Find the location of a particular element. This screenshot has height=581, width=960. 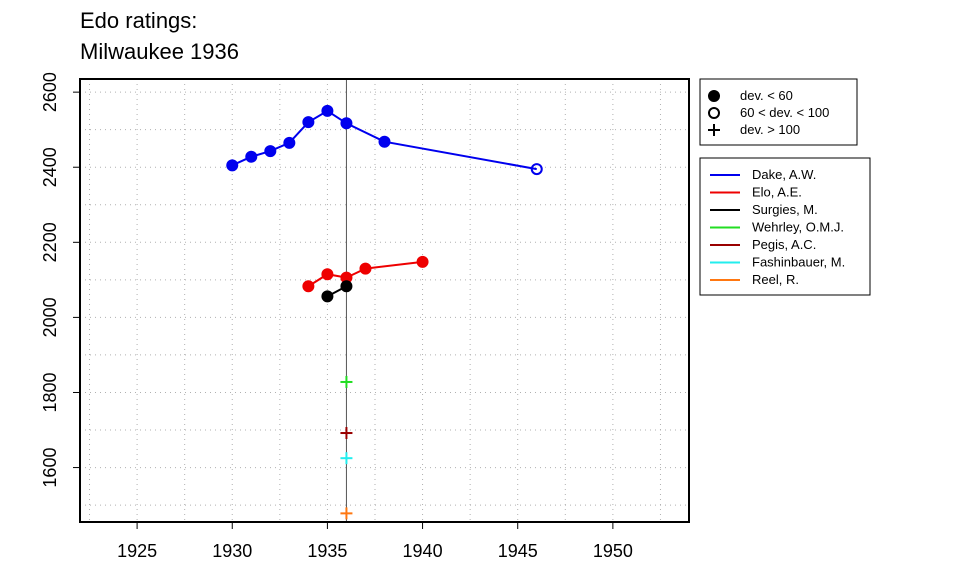

x-tick-label: 1935 is located at coordinates (327, 551).